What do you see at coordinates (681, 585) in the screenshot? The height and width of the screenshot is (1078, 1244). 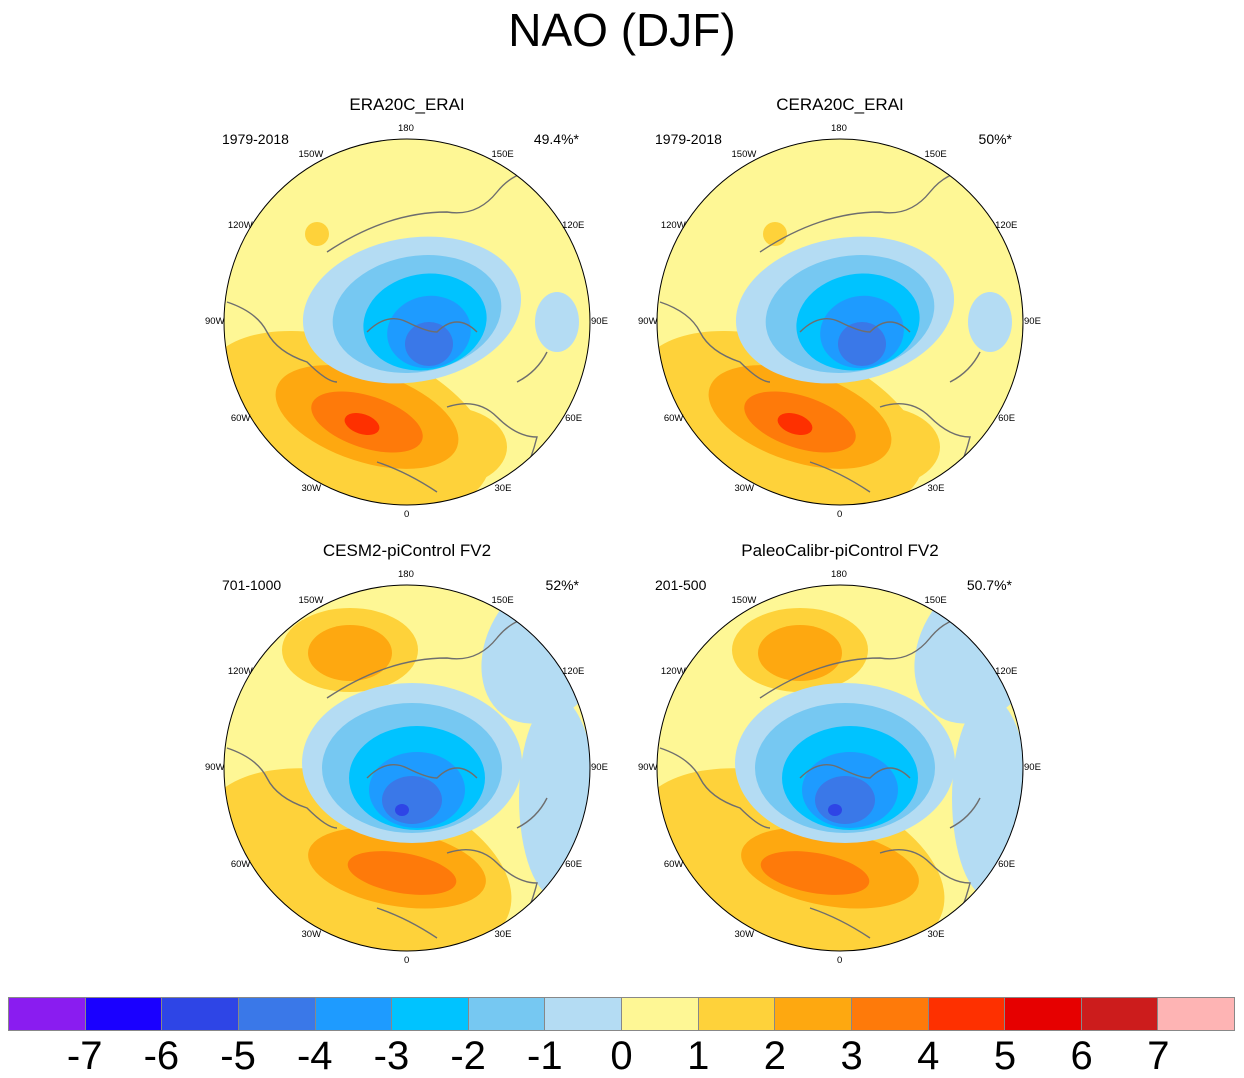 I see `panel-period: 201-500` at bounding box center [681, 585].